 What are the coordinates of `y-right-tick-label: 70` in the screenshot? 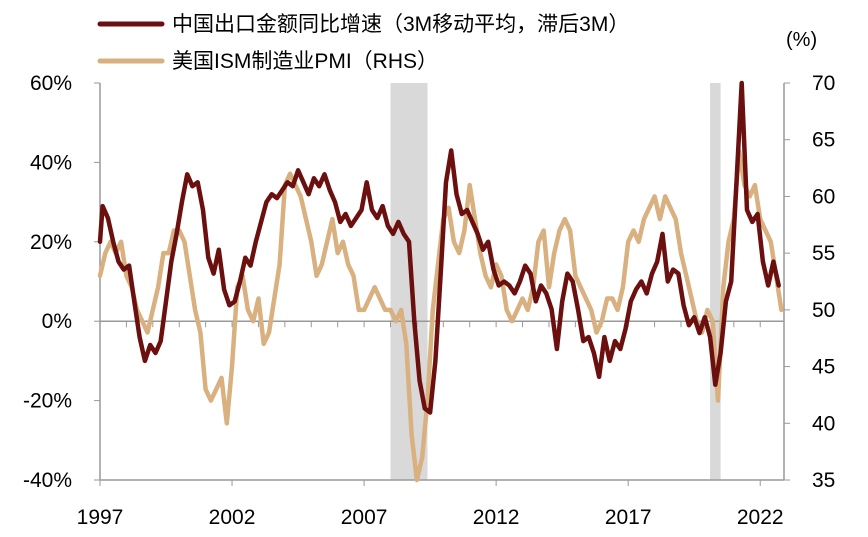 It's located at (823, 83).